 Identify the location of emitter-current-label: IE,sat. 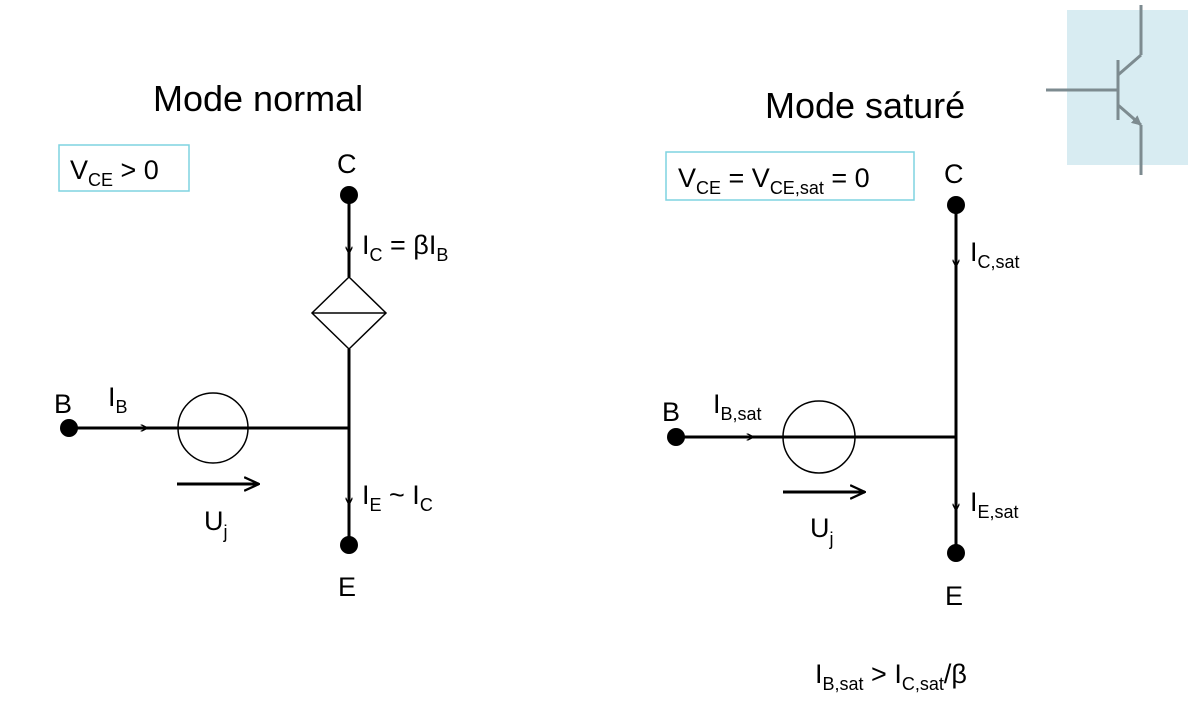
(994, 504).